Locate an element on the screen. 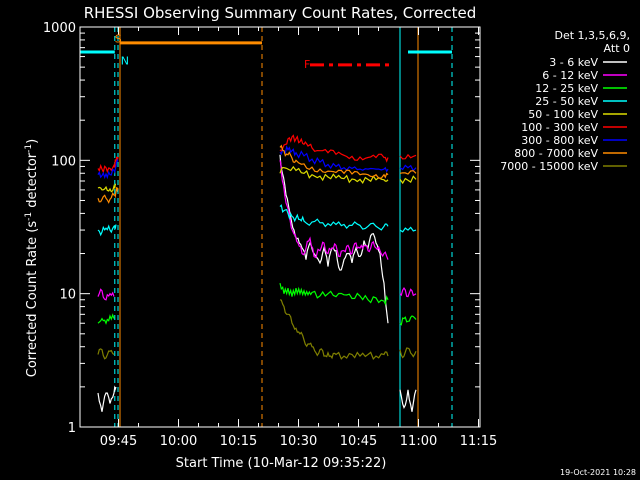 The width and height of the screenshot is (640, 480). timestamp: 19-Oct-2021 10:28 is located at coordinates (598, 472).